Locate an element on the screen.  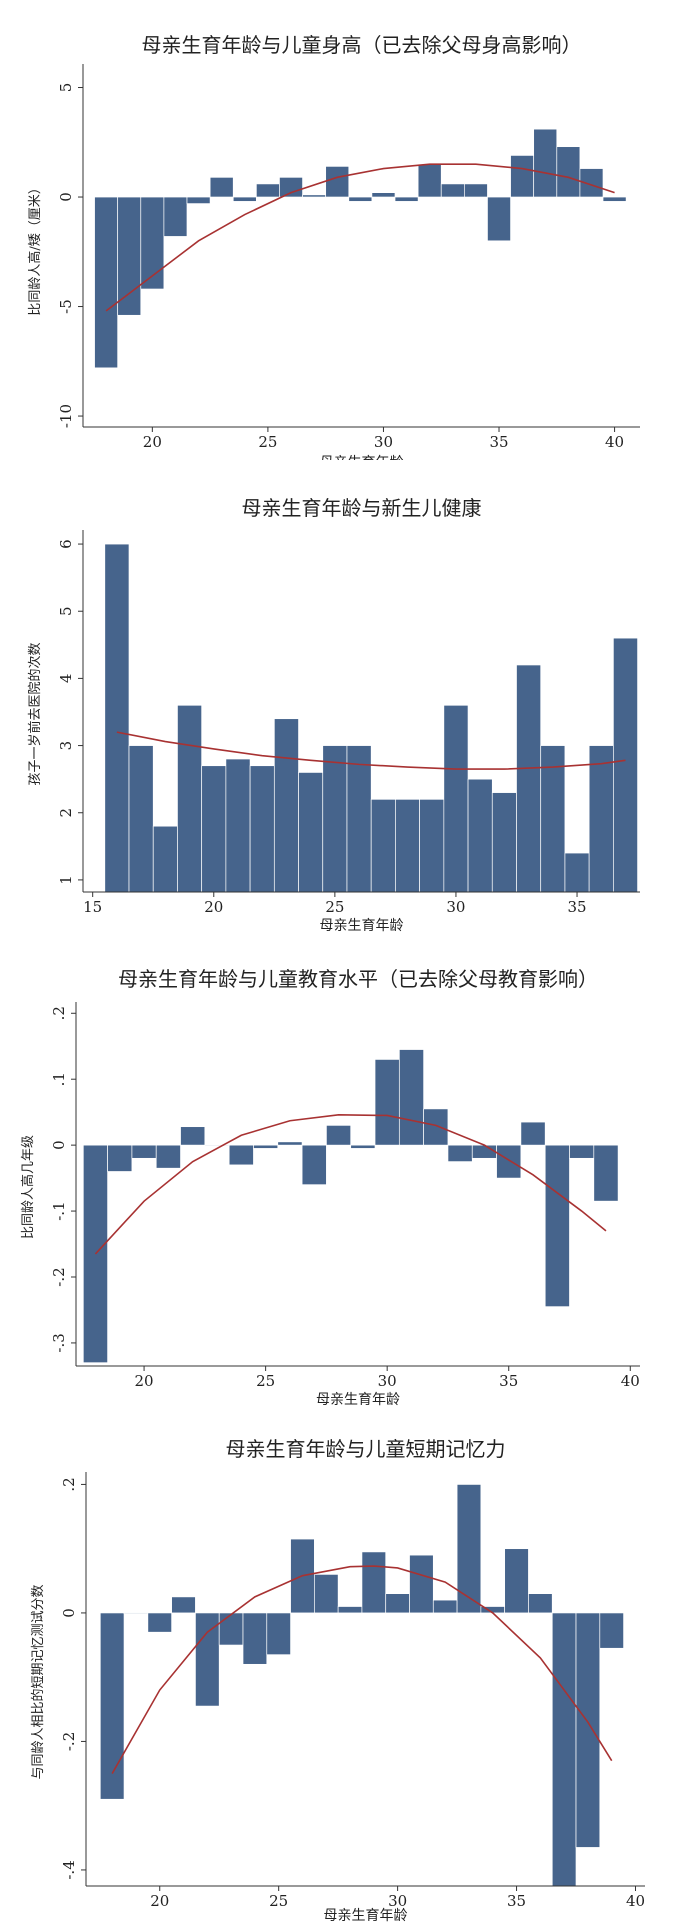
y-tick-label-0: -.4 is located at coordinates (69, 1869).